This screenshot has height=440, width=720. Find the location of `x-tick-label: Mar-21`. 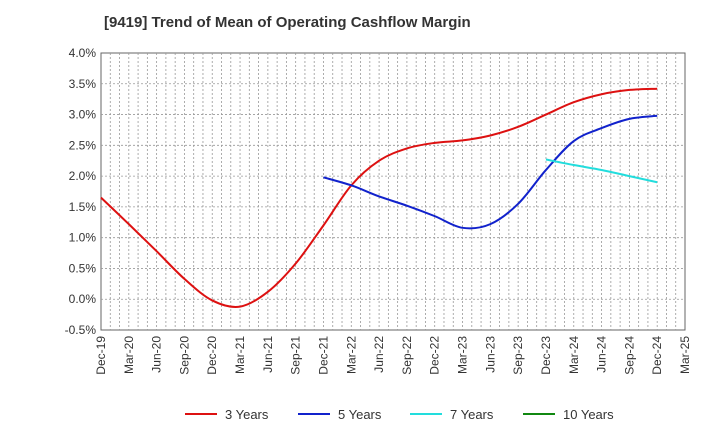

x-tick-label: Mar-21 is located at coordinates (240, 355).